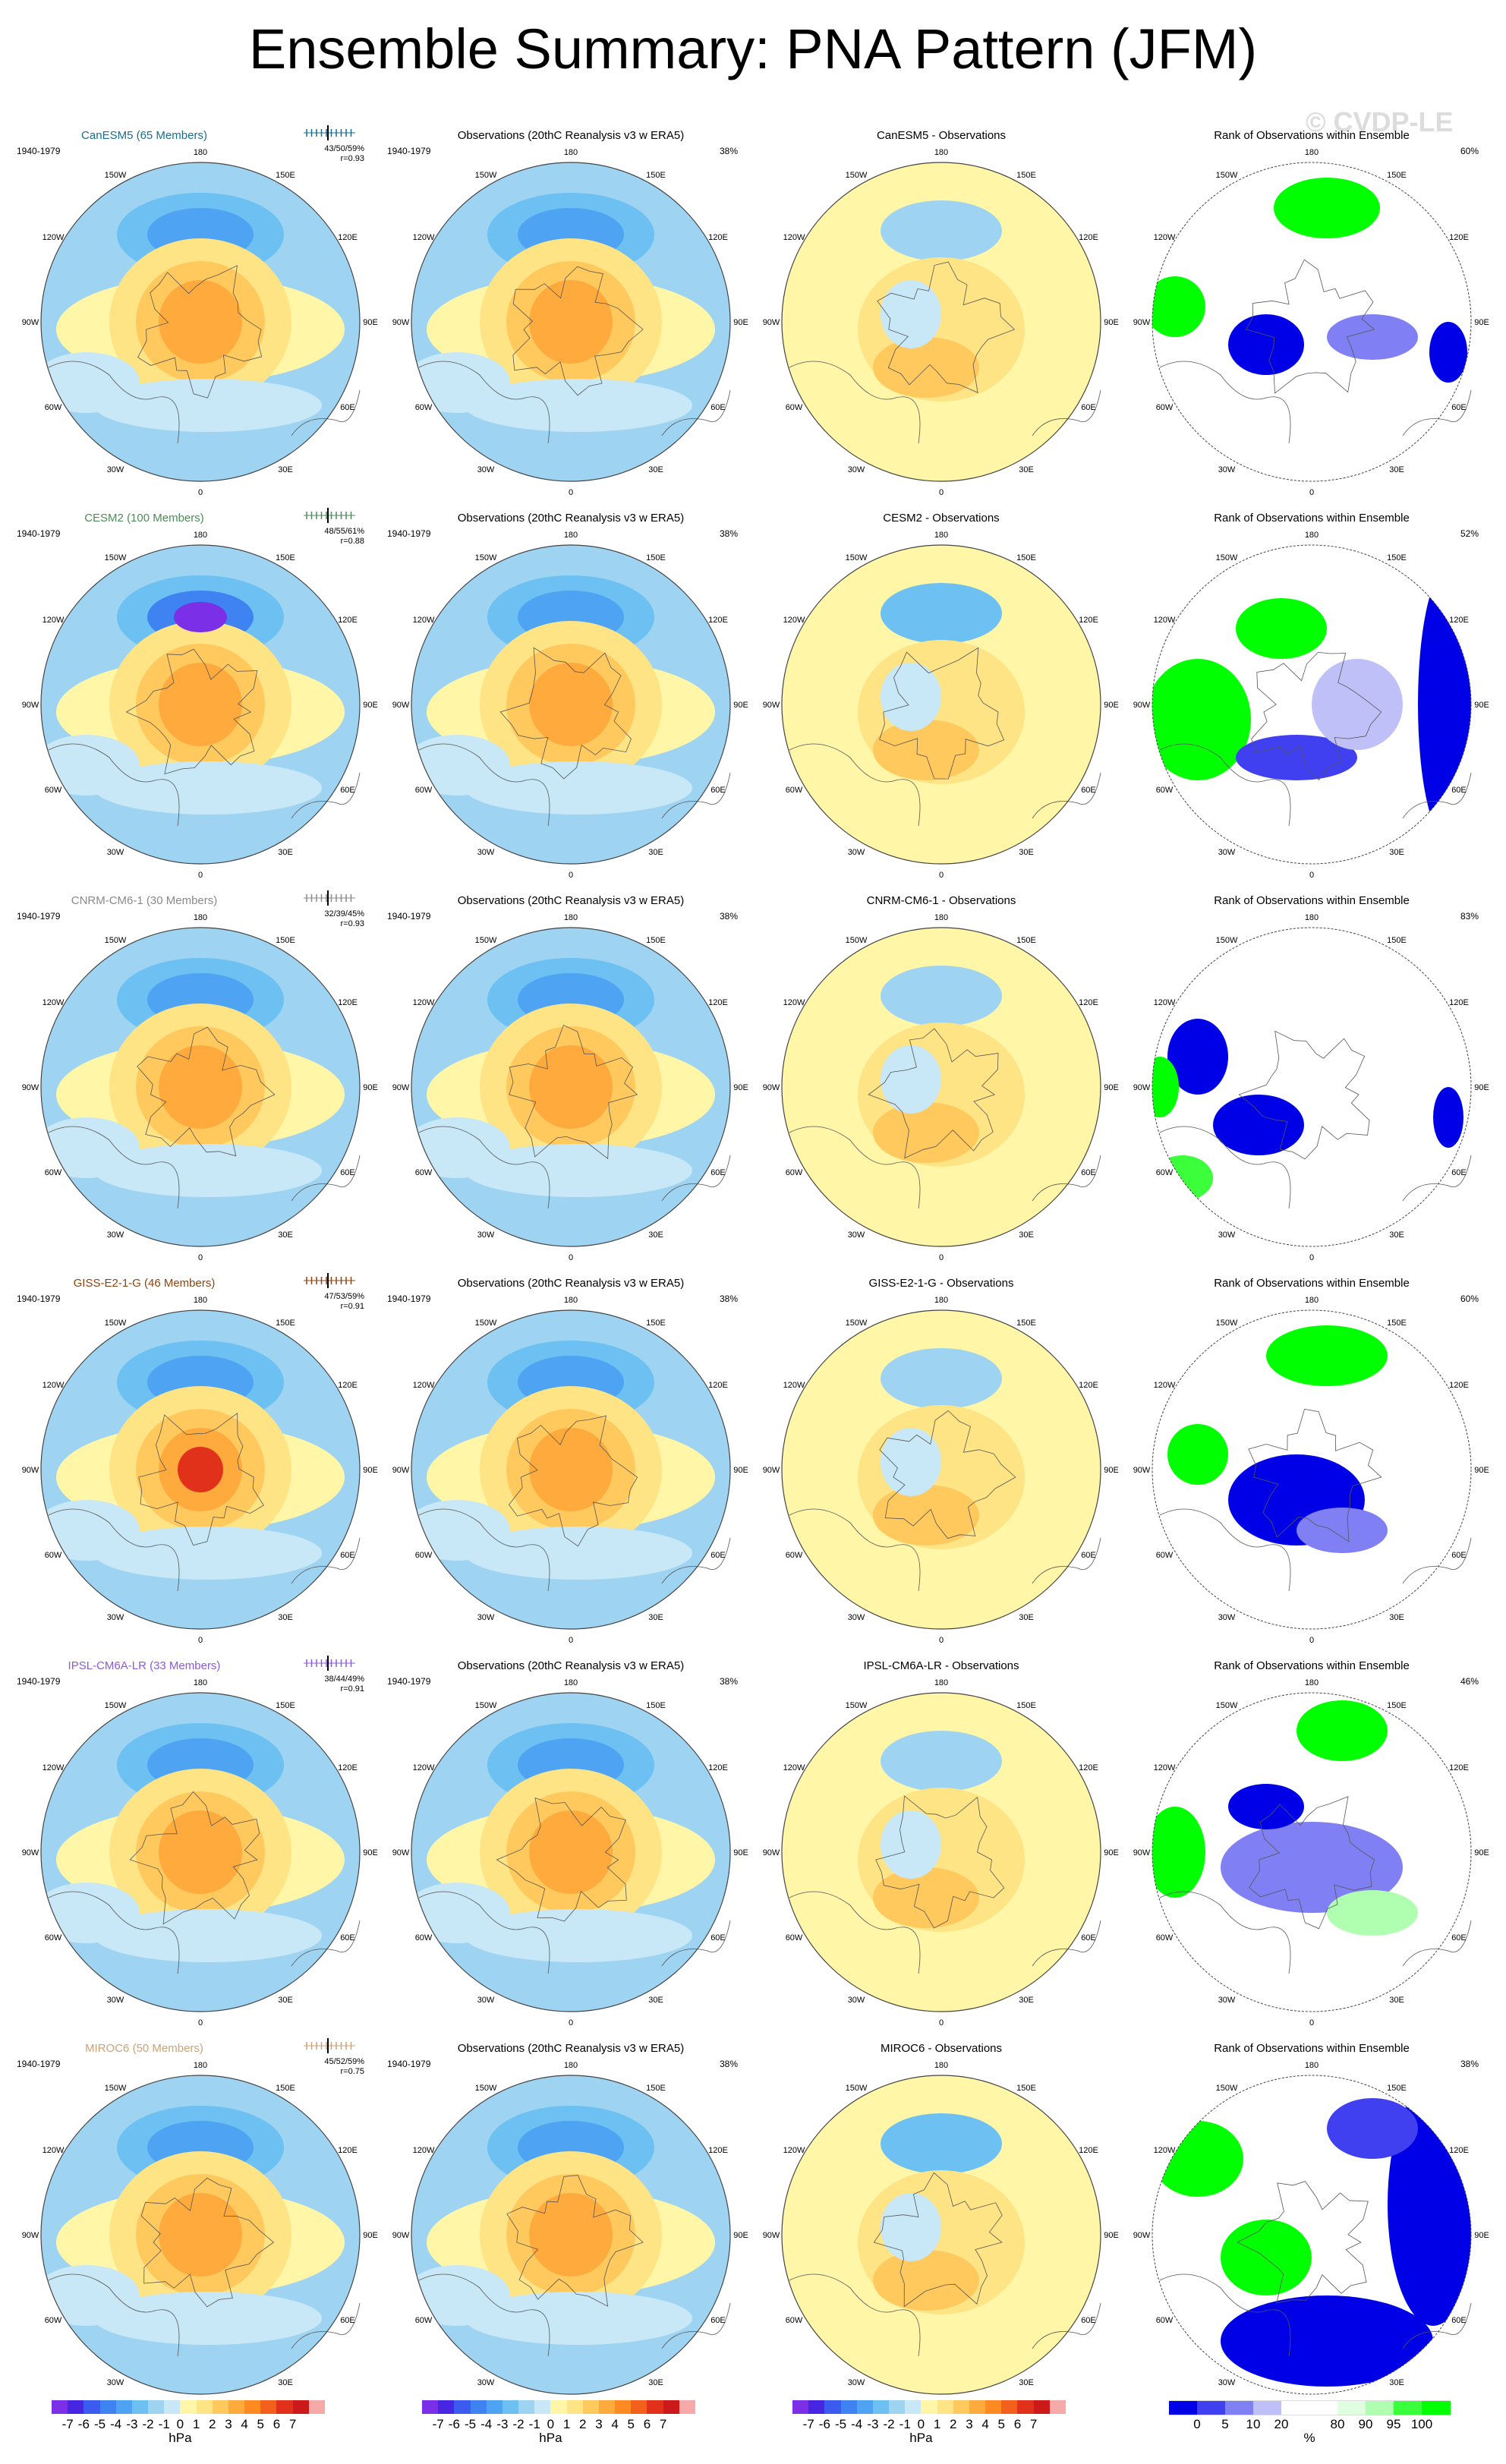  Describe the element at coordinates (277, 2424) in the screenshot. I see `colorbar-tick: 6` at that location.